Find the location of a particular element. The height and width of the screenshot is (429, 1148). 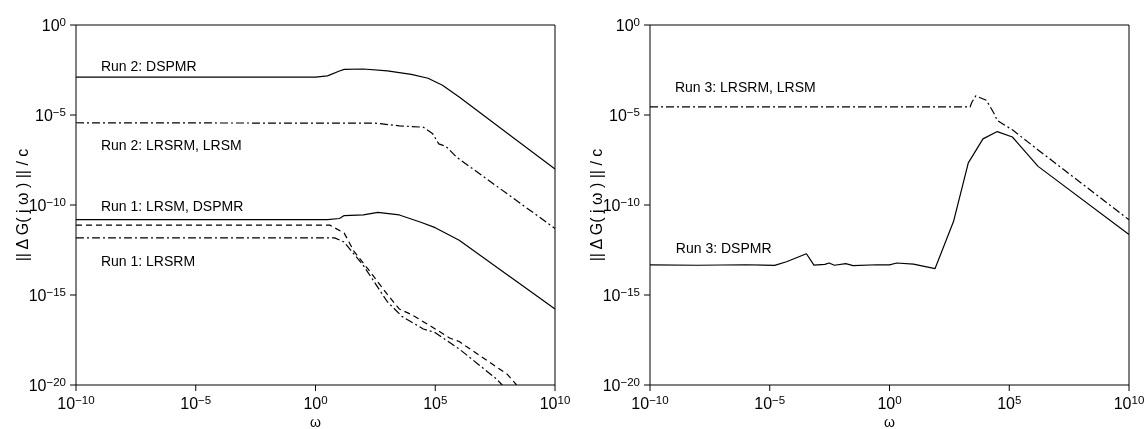

annotation: Run 3: LRSRM, LRSM is located at coordinates (745, 87).